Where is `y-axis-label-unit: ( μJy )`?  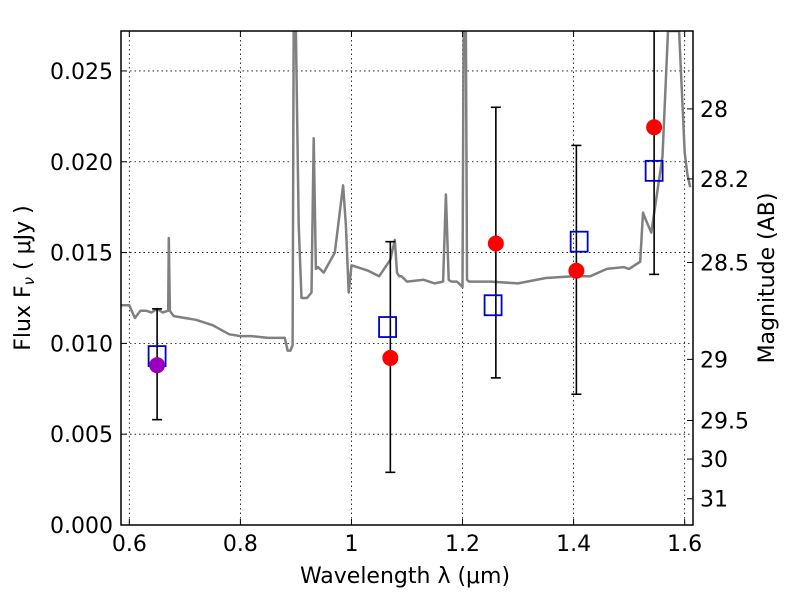
y-axis-label-unit: ( μJy ) is located at coordinates (23, 241).